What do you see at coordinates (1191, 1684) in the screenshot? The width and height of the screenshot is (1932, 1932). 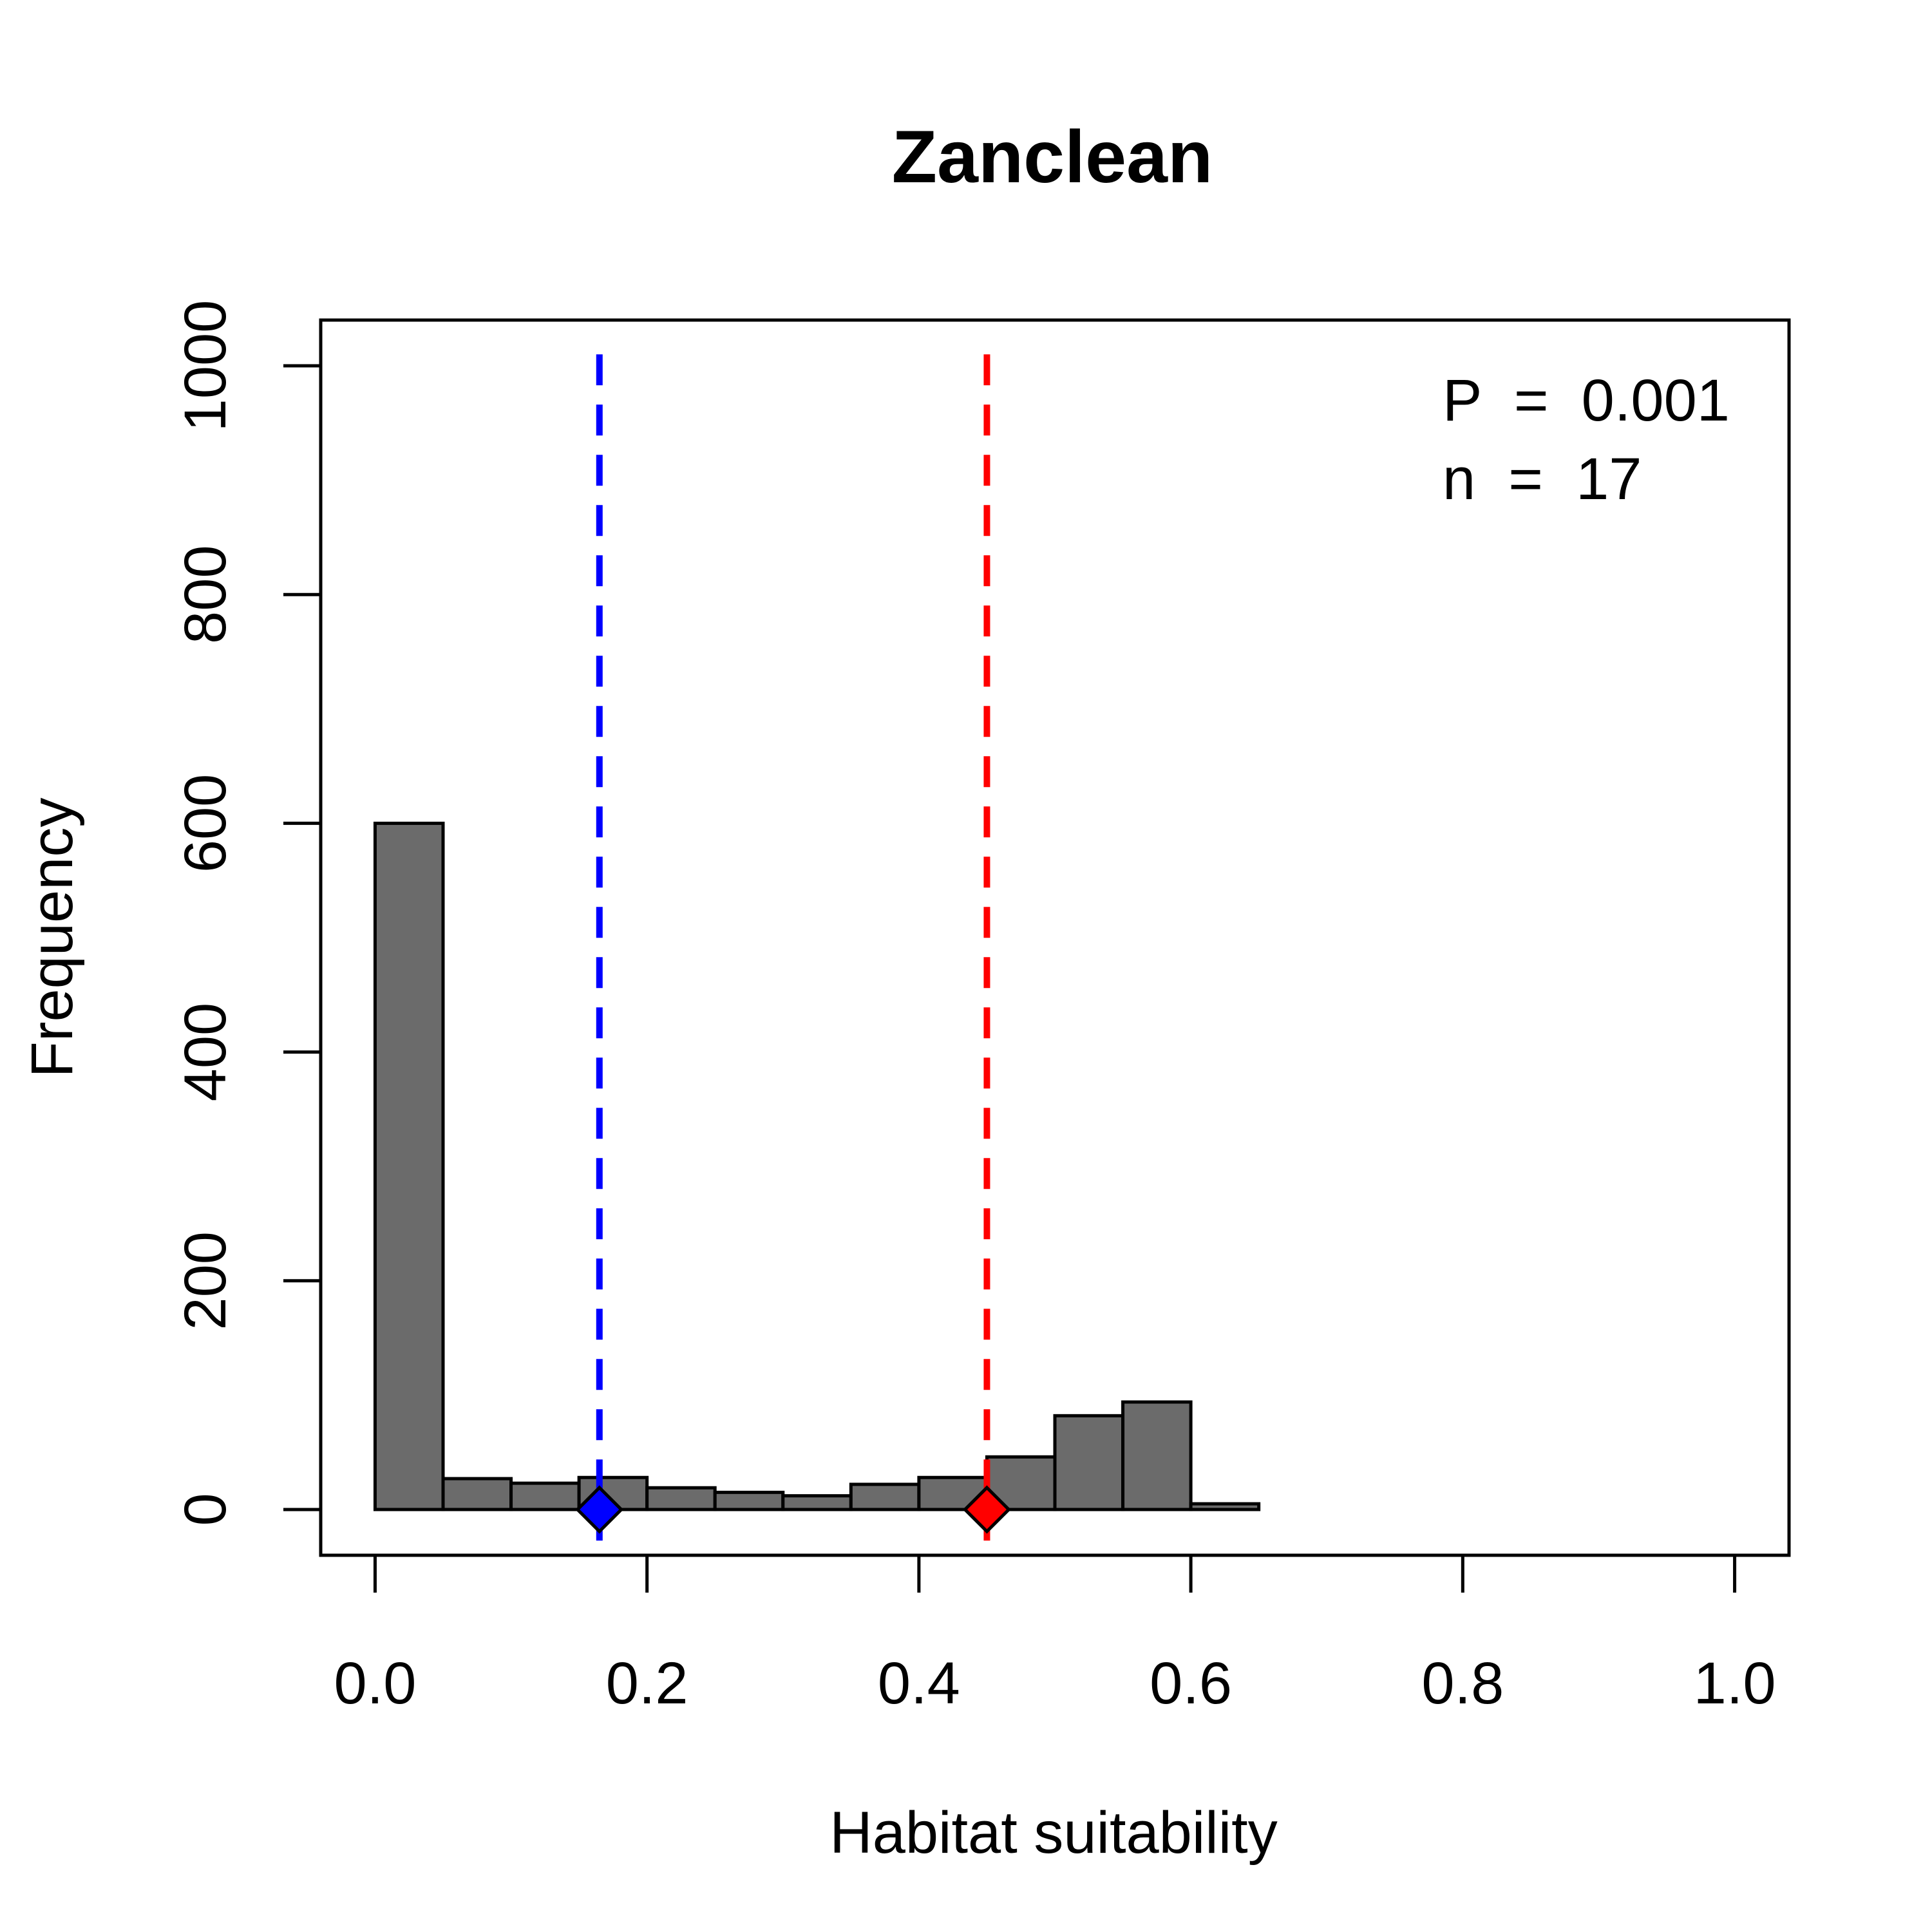 I see `x-tick-label-3: 0.6` at bounding box center [1191, 1684].